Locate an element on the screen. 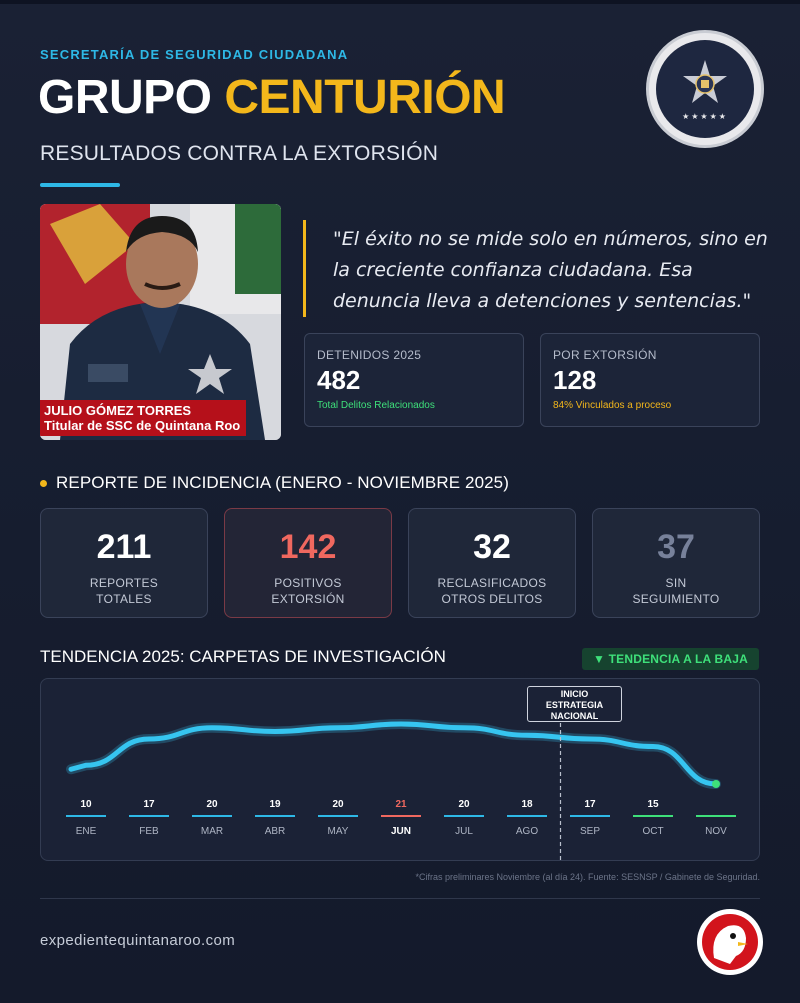 The width and height of the screenshot is (800, 1003). metric-label: POSITIVOS EXTORSIÓN is located at coordinates (308, 591).